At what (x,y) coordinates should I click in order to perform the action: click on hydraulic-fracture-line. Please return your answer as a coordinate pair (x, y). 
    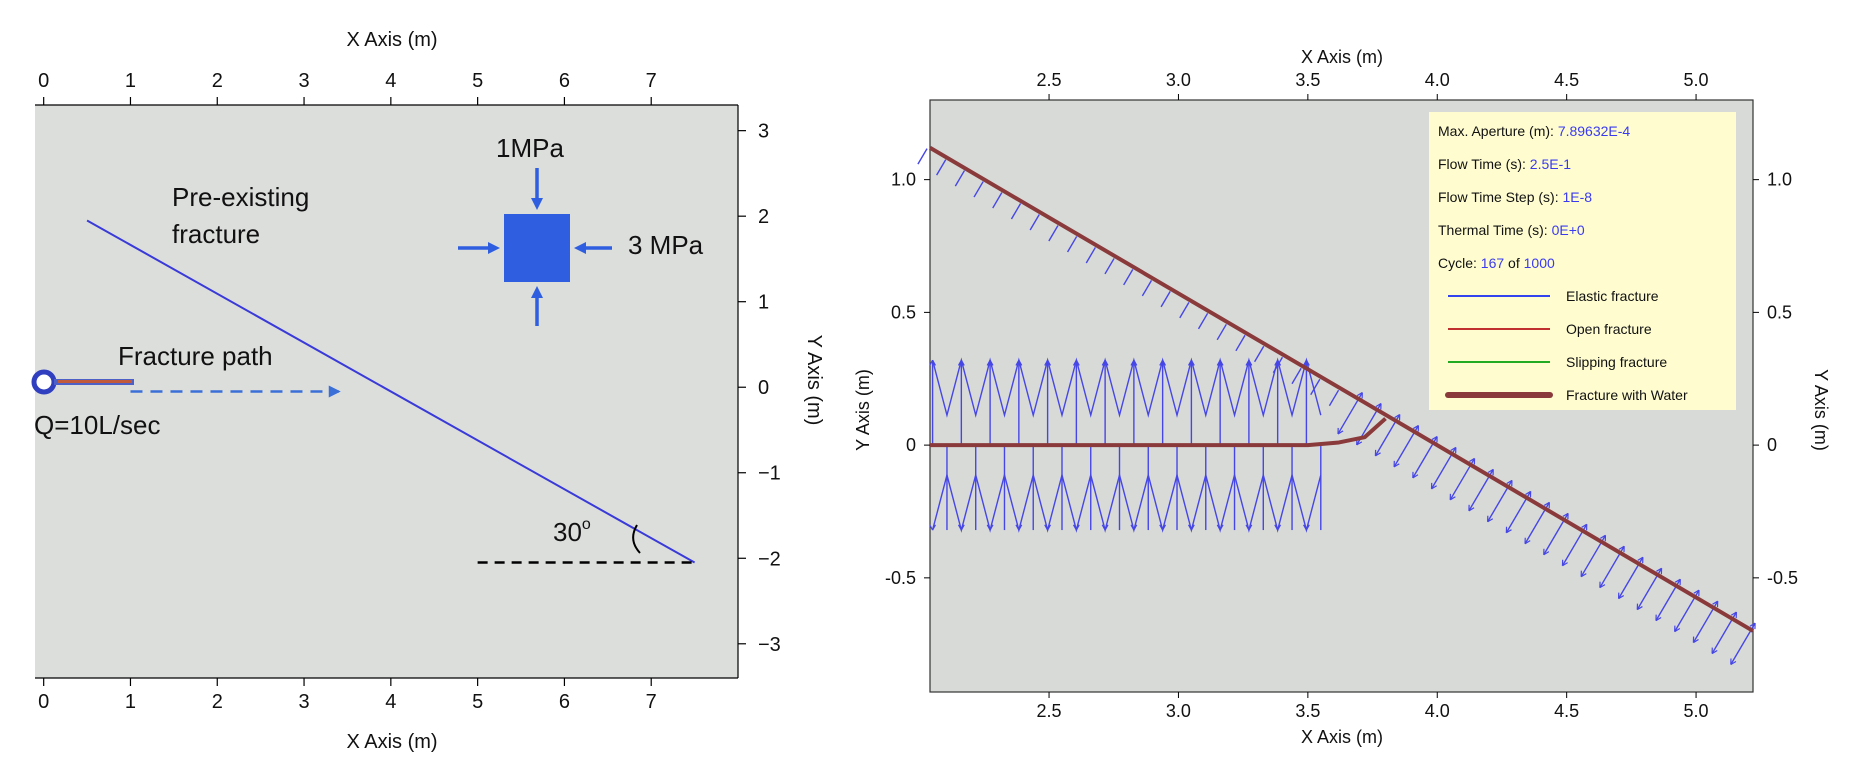
    Looking at the image, I should click on (1158, 432).